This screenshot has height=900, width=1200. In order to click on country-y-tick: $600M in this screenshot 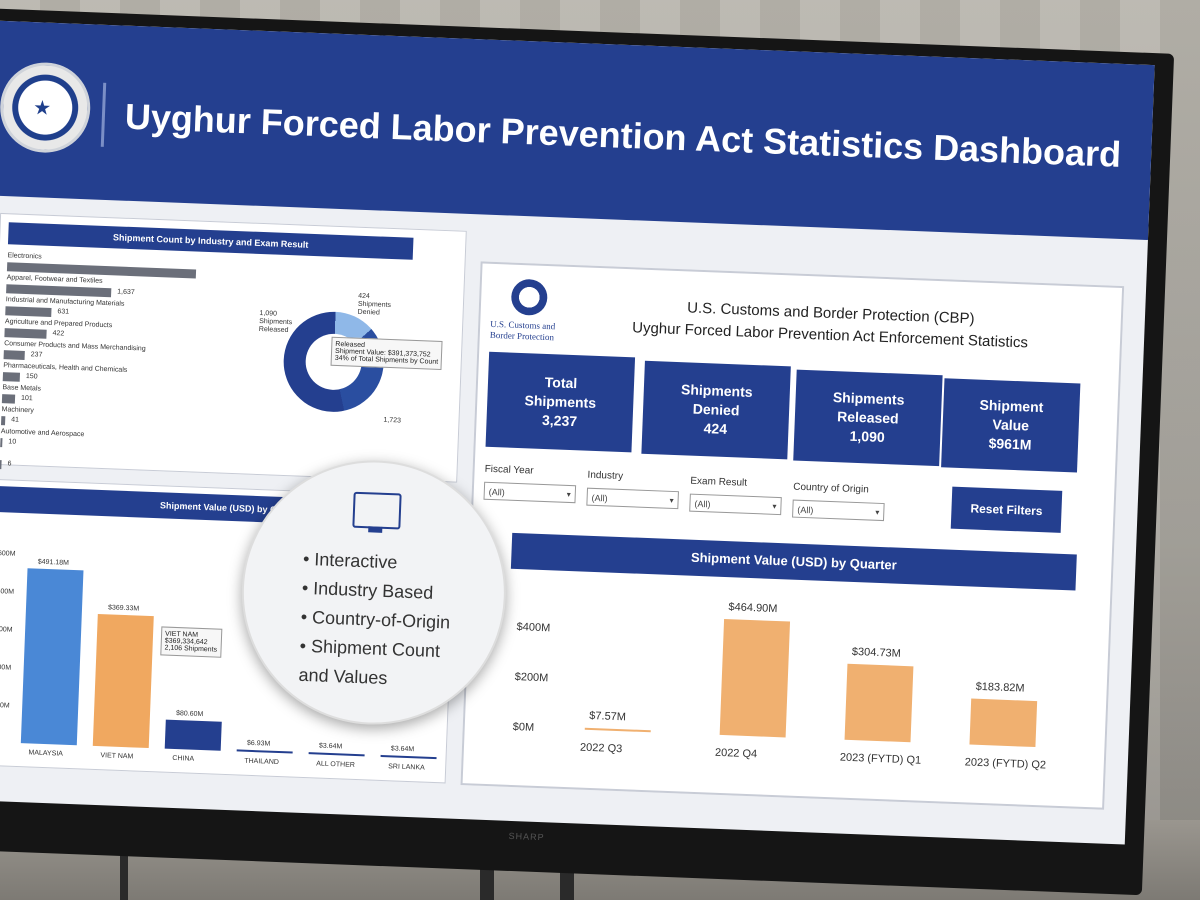, I will do `click(8, 553)`.